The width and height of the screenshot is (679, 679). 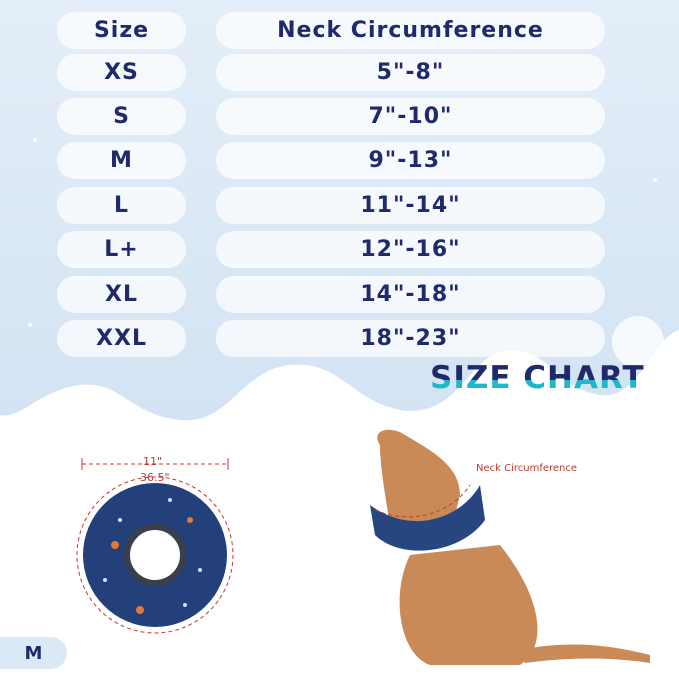 What do you see at coordinates (121, 116) in the screenshot?
I see `size-cell: S` at bounding box center [121, 116].